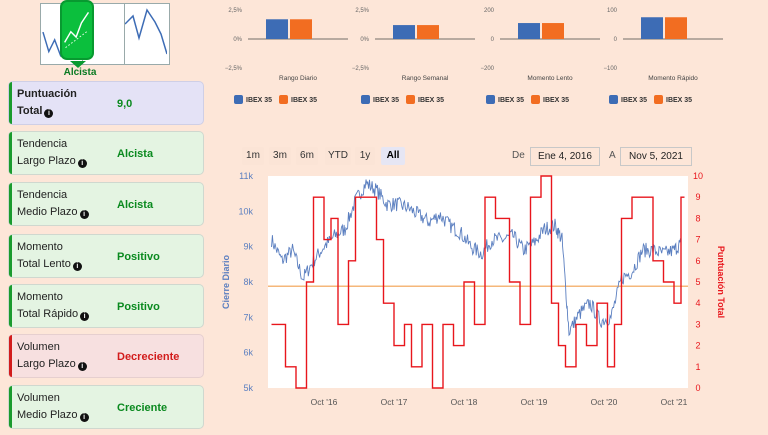 The image size is (768, 435). What do you see at coordinates (616, 40) in the screenshot?
I see `mini-tick-label: 0` at bounding box center [616, 40].